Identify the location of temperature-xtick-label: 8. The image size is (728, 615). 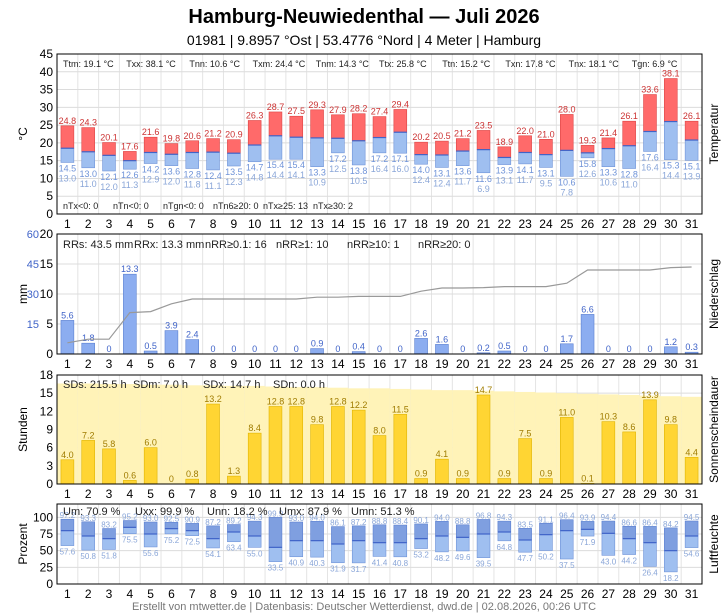
(213, 224).